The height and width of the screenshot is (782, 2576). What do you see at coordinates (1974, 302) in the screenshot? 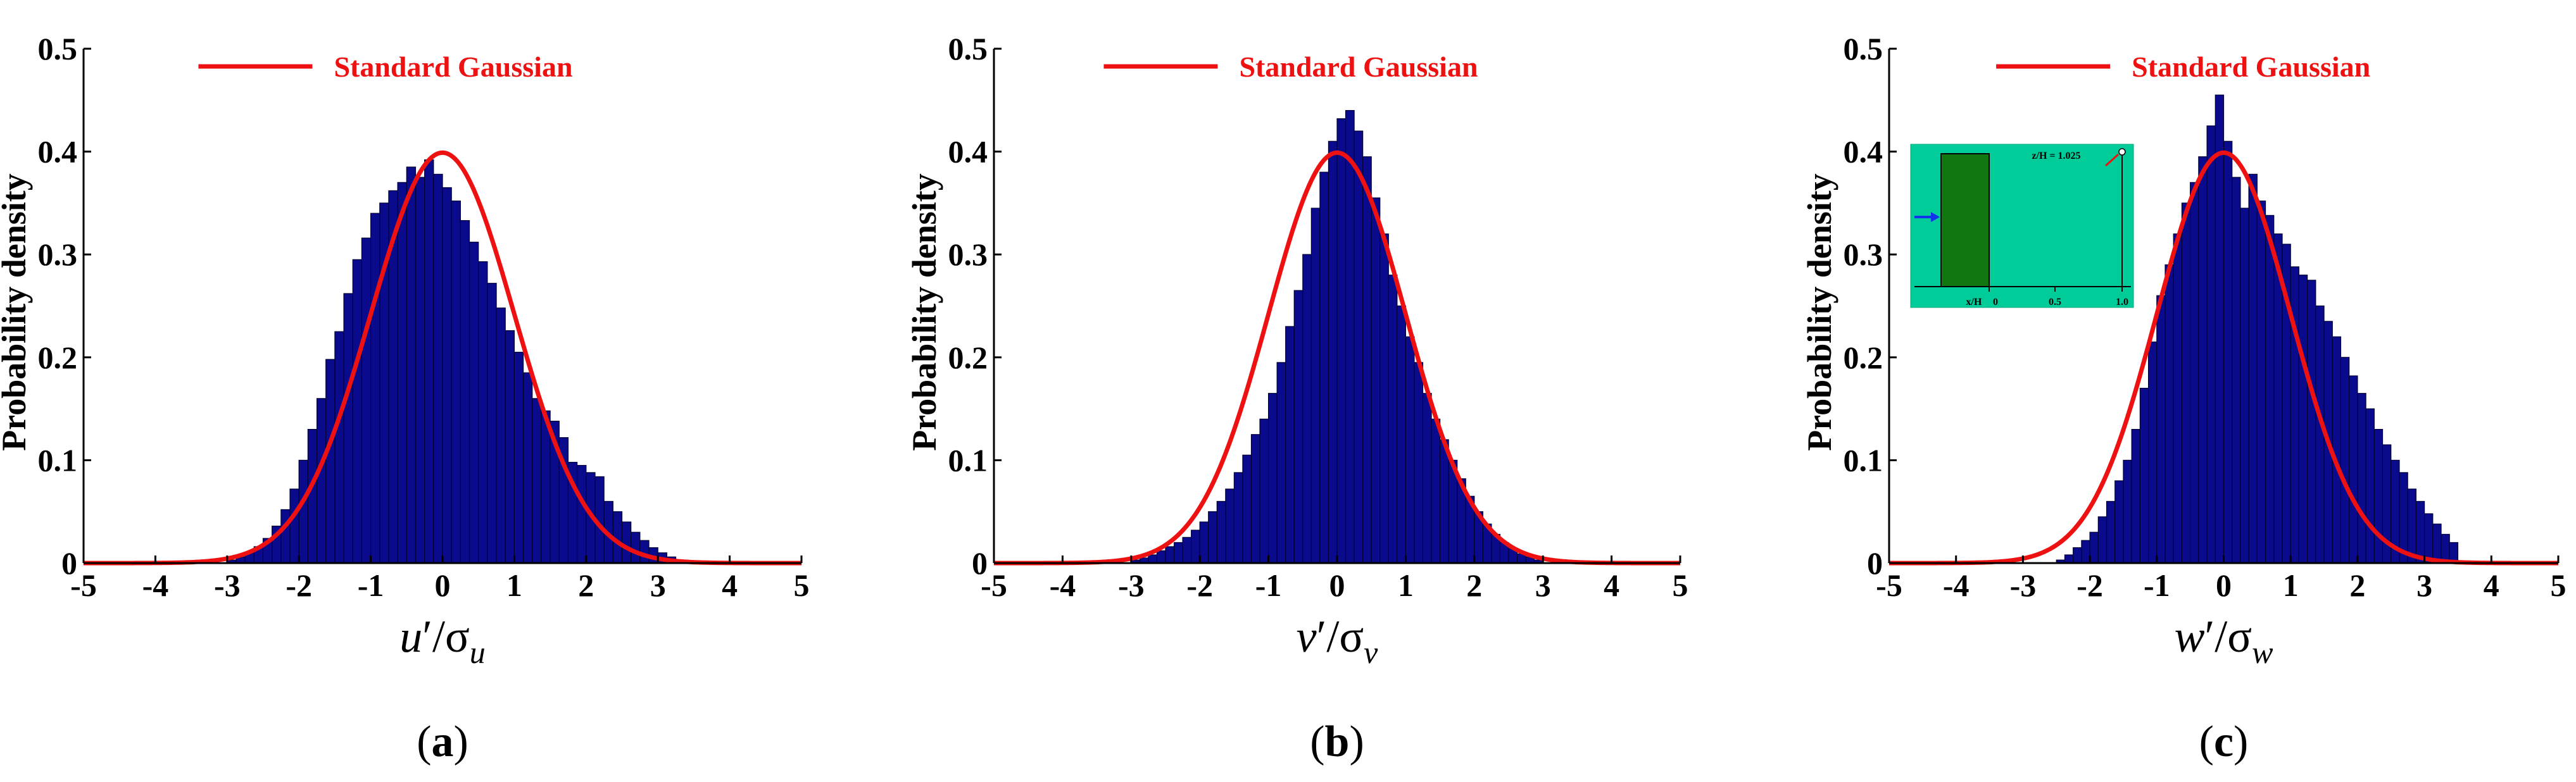
I see `inset-x-label: x/H` at bounding box center [1974, 302].